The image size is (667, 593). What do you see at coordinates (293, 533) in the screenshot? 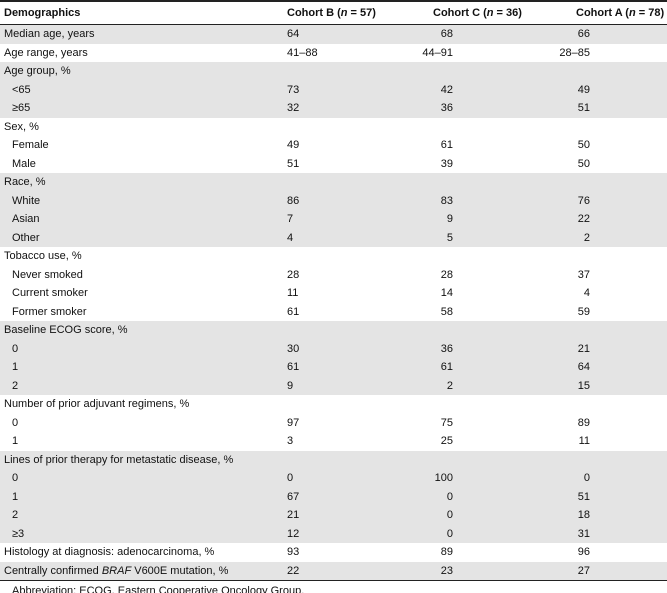
I see `value-cell: 12` at bounding box center [293, 533].